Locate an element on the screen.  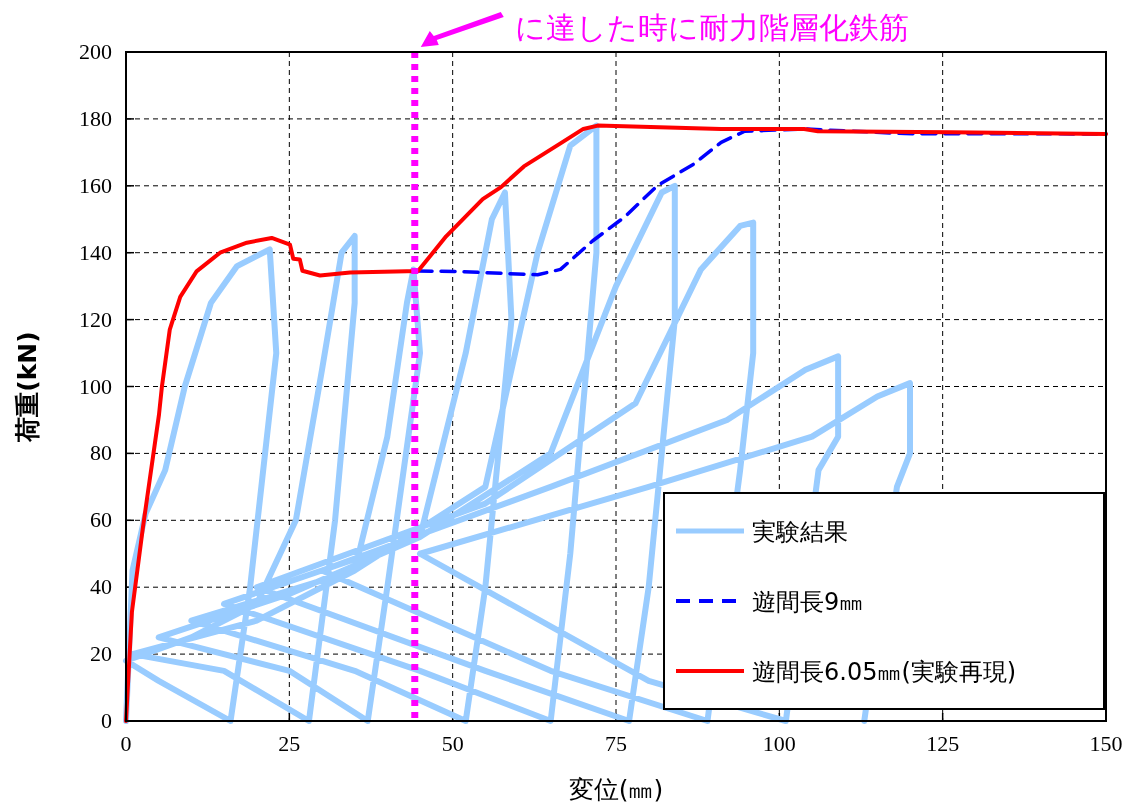
x-axis-title: 変位(㎜) is located at coordinates (616, 789).